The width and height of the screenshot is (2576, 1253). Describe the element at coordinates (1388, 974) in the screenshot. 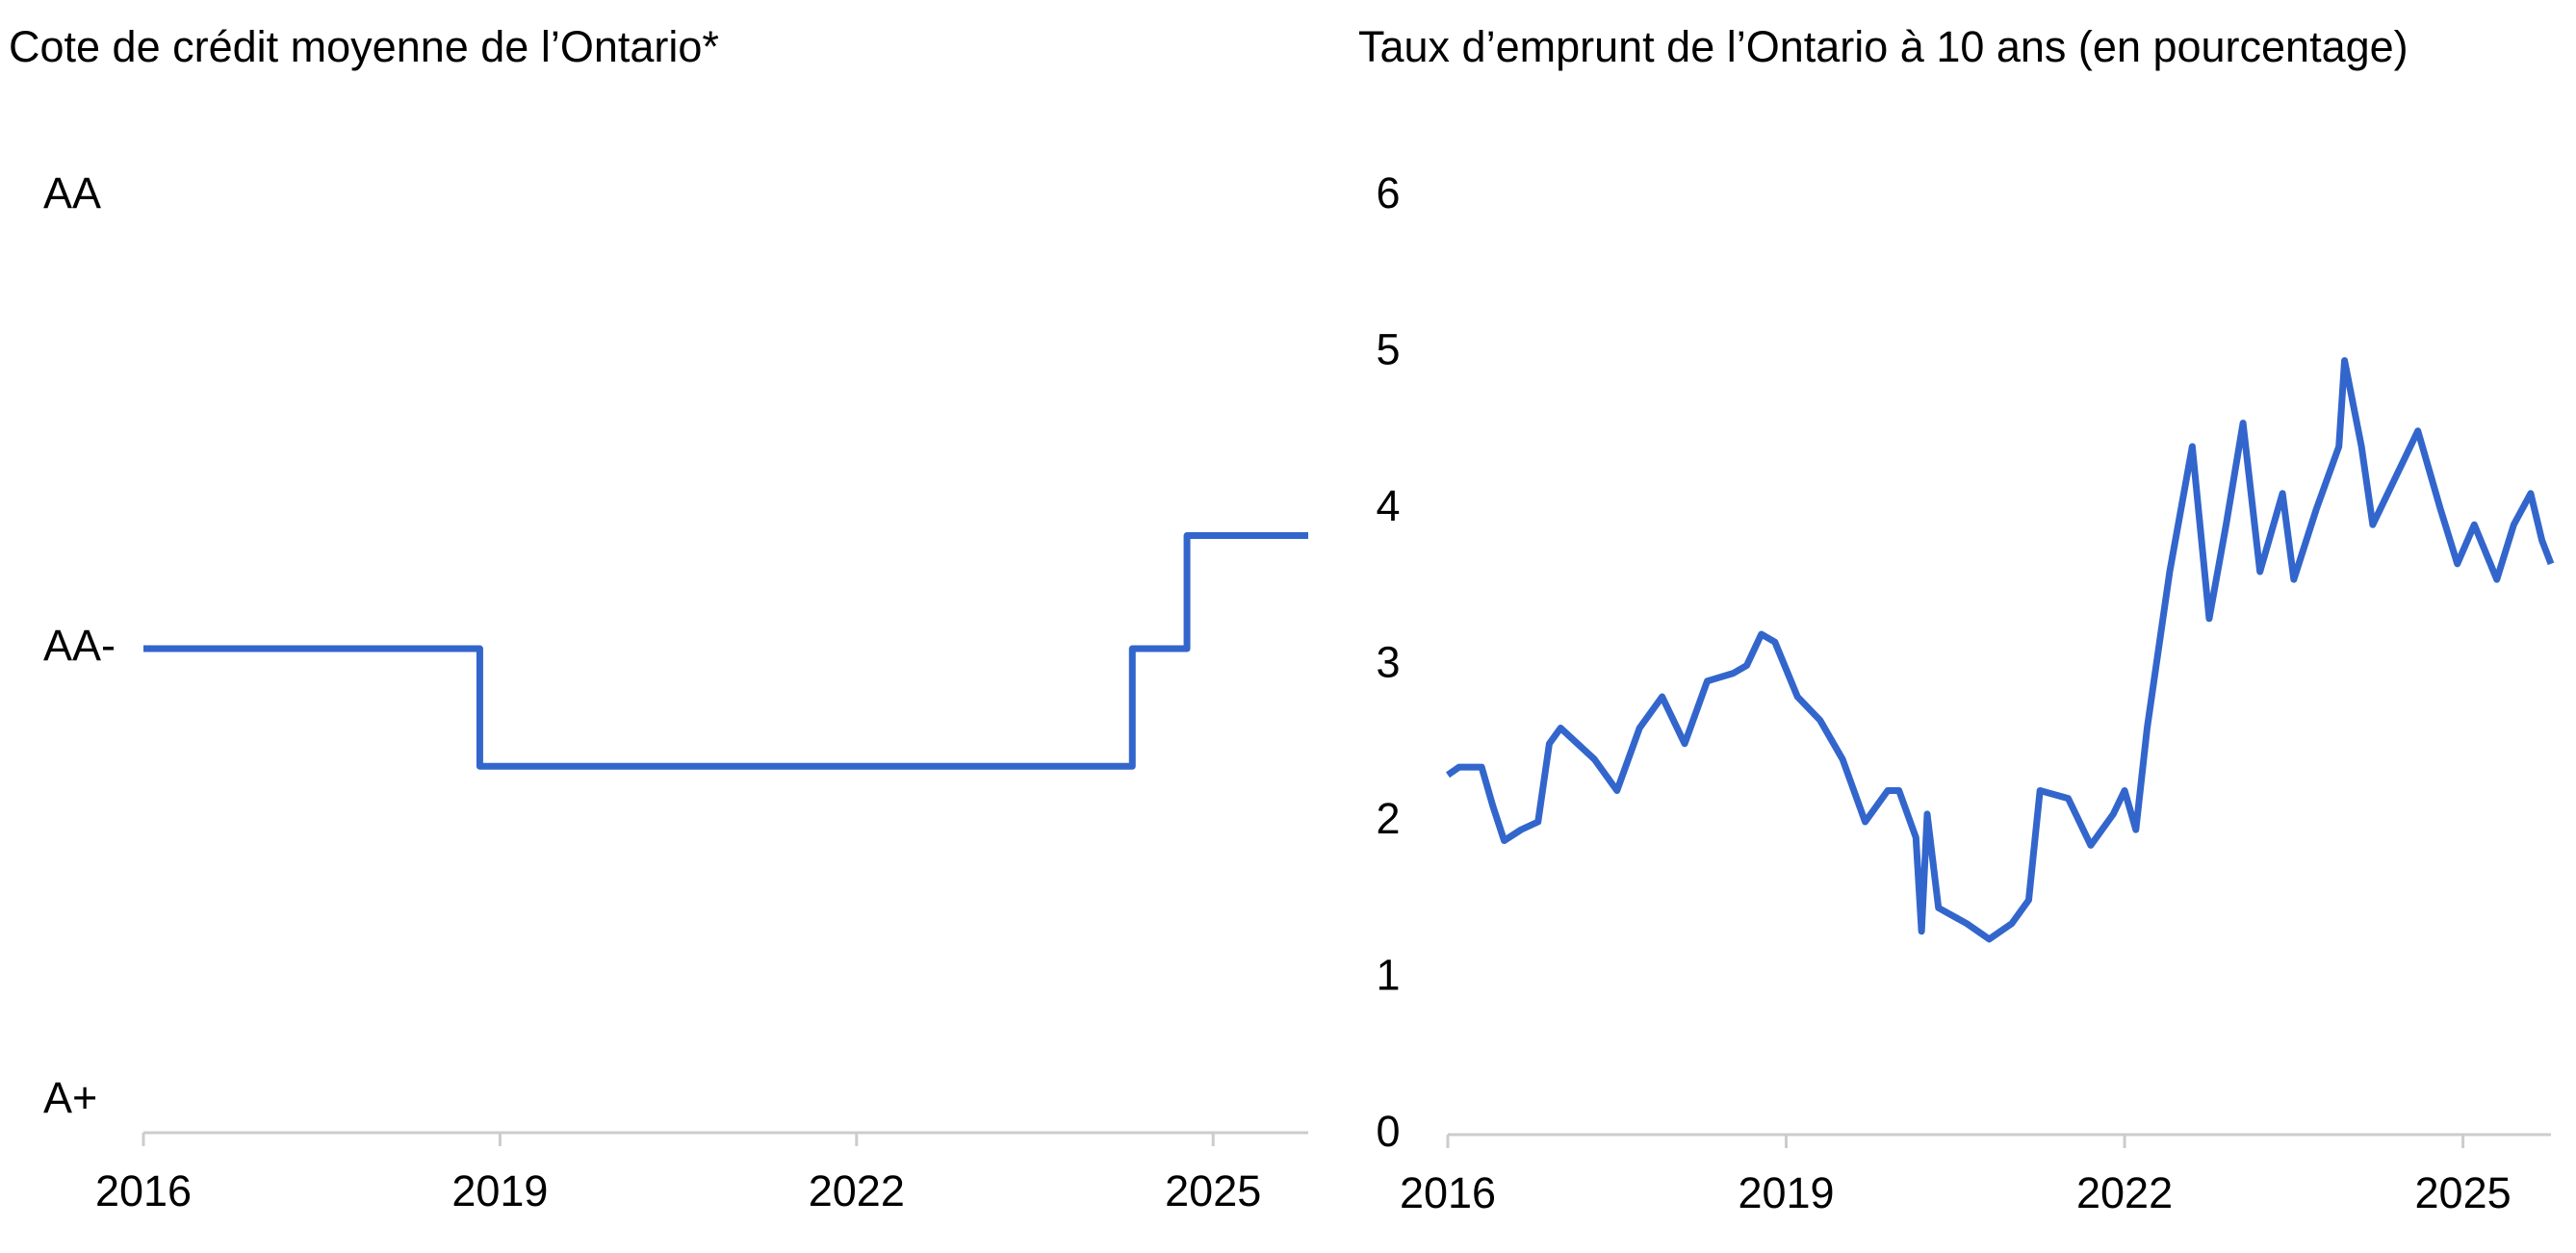

I see `y-tick-label: 1` at that location.